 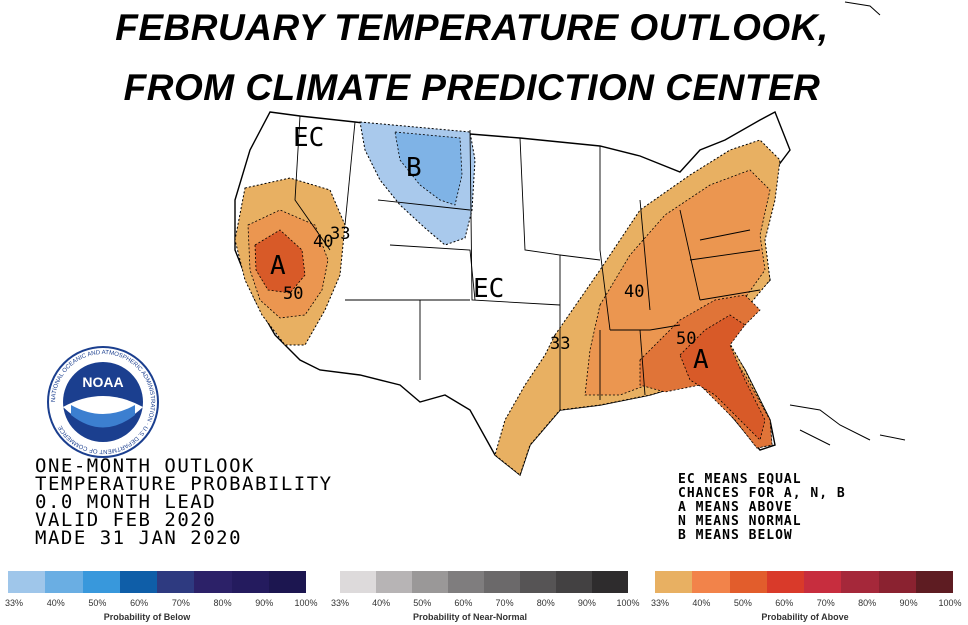 I want to click on legend-above-bar, so click(x=804, y=582).